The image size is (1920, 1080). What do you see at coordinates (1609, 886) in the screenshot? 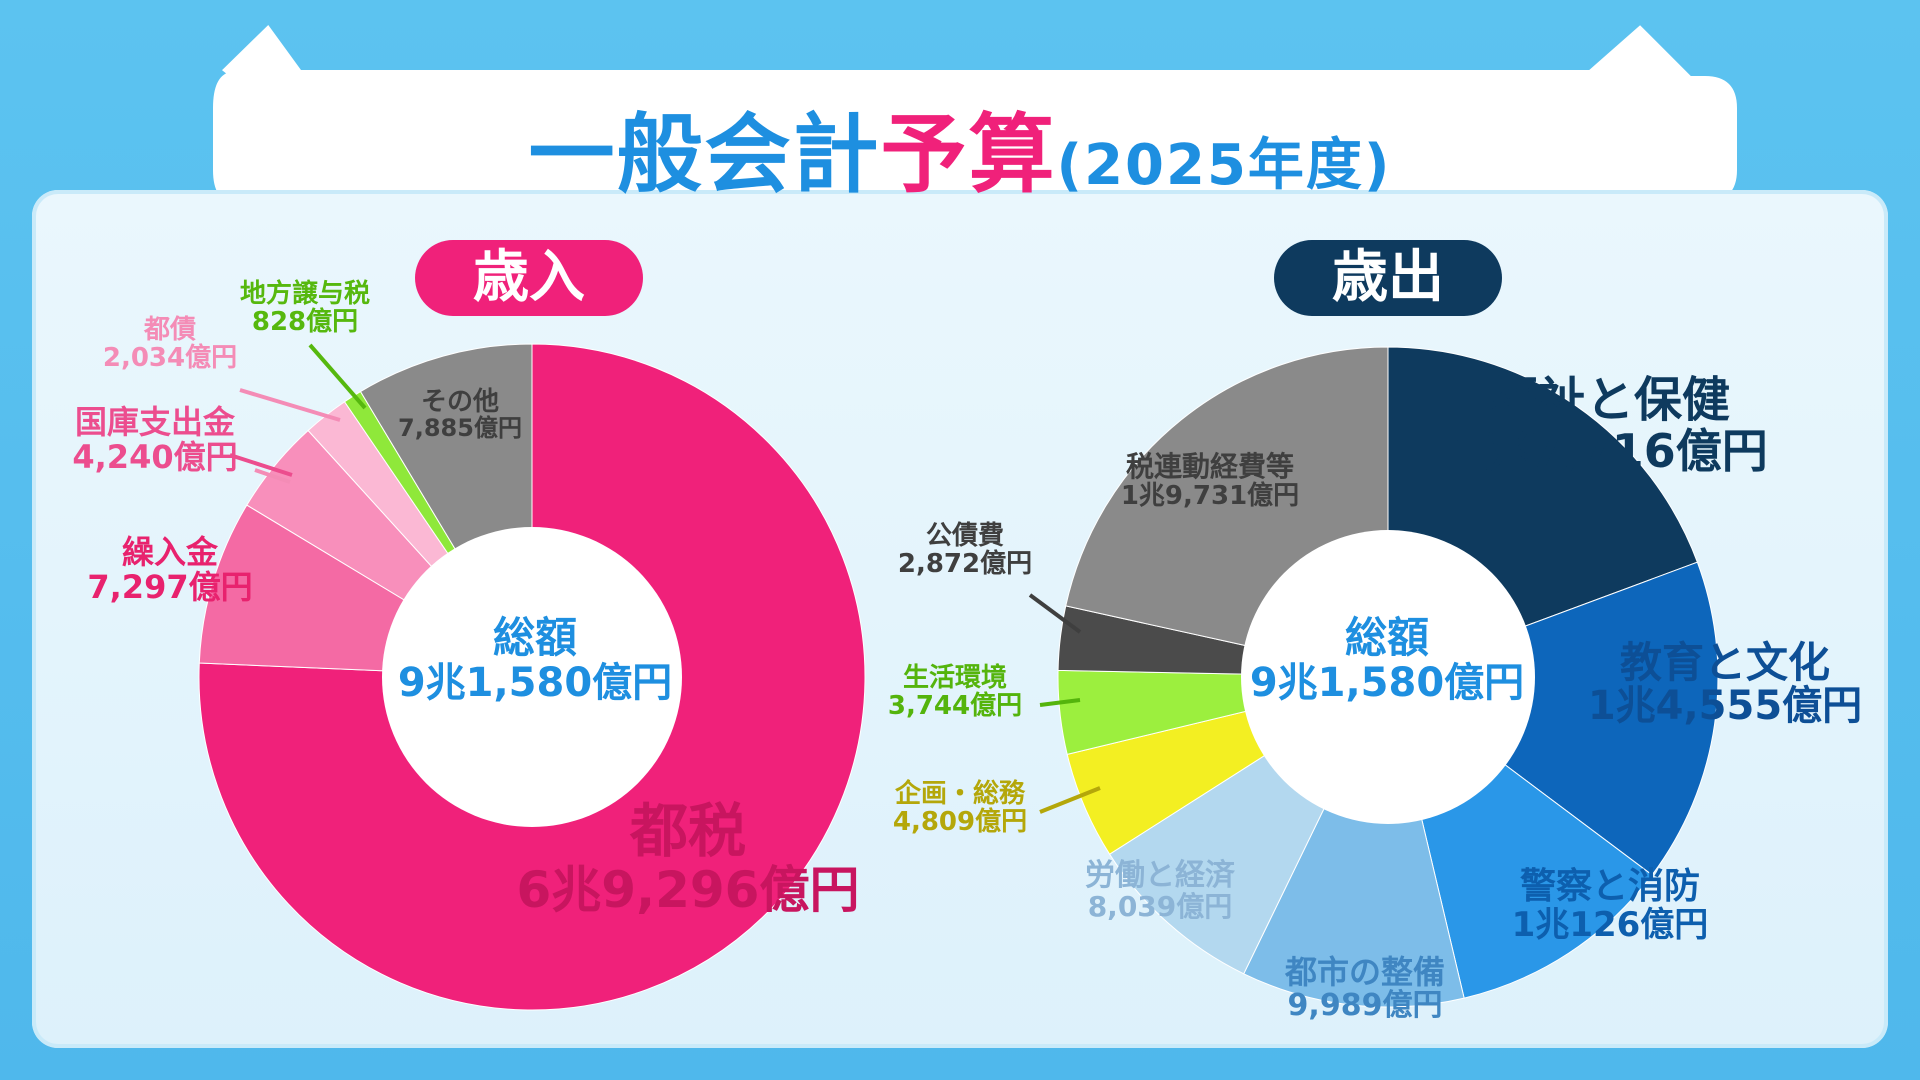
I see `label-keisatsu-name: 警察と消防` at bounding box center [1609, 886].